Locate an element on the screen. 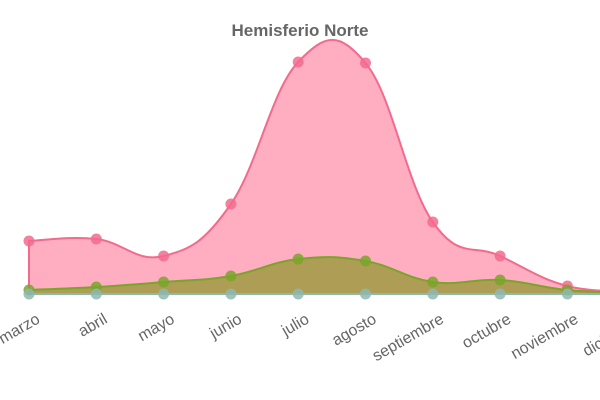 This screenshot has width=600, height=400. x-tick-label: julio is located at coordinates (295, 326).